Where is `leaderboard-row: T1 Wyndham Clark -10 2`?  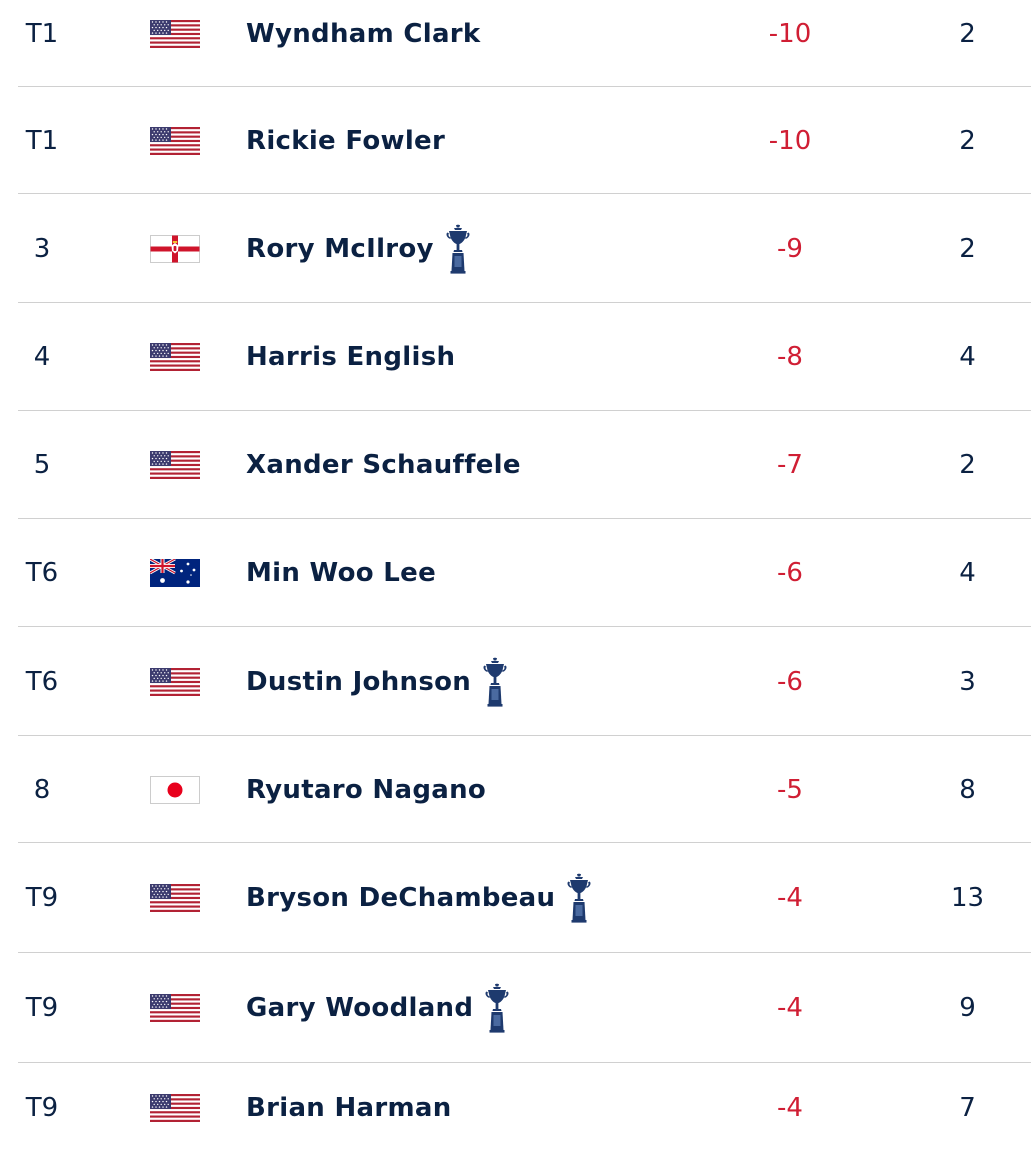 leaderboard-row: T1 Wyndham Clark -10 2 is located at coordinates (515, 33).